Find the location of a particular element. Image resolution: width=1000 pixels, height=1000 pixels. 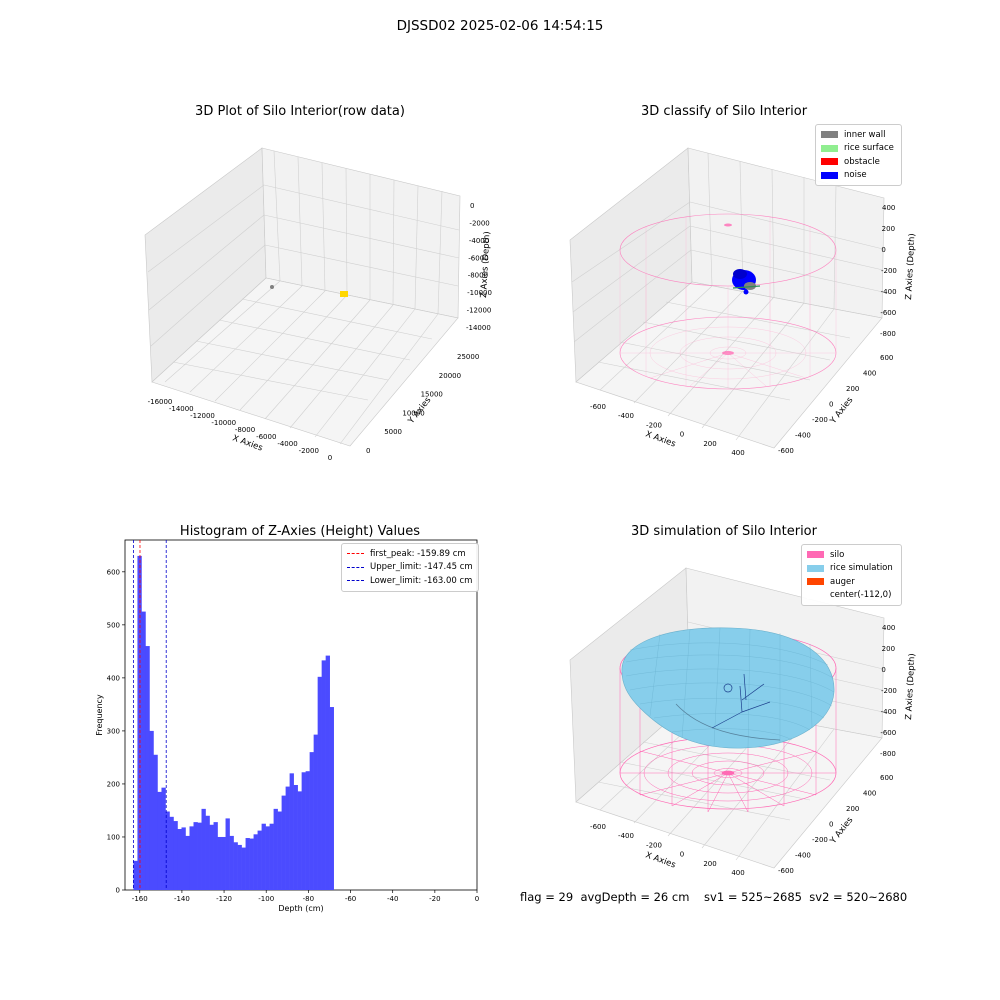

raw-y-tick-label: 25000 is located at coordinates (468, 357).